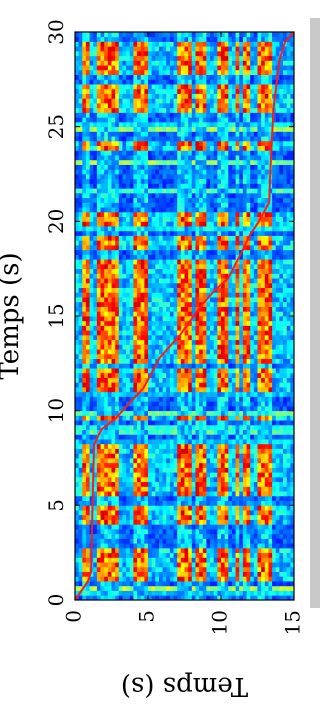  What do you see at coordinates (315, 313) in the screenshot?
I see `caption-strip` at bounding box center [315, 313].